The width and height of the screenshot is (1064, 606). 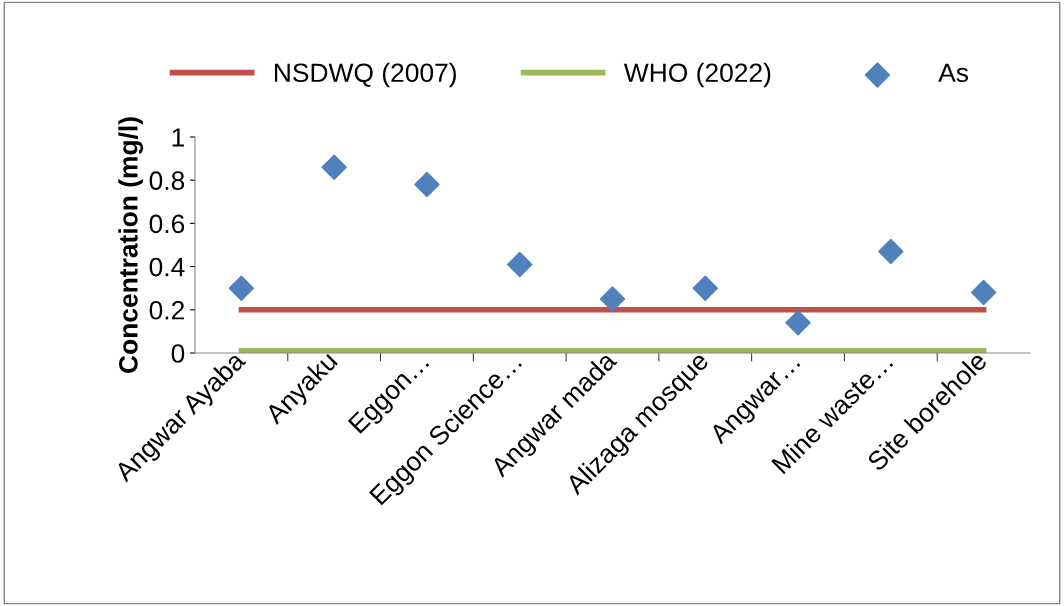 What do you see at coordinates (953, 73) in the screenshot?
I see `legend-label: As` at bounding box center [953, 73].